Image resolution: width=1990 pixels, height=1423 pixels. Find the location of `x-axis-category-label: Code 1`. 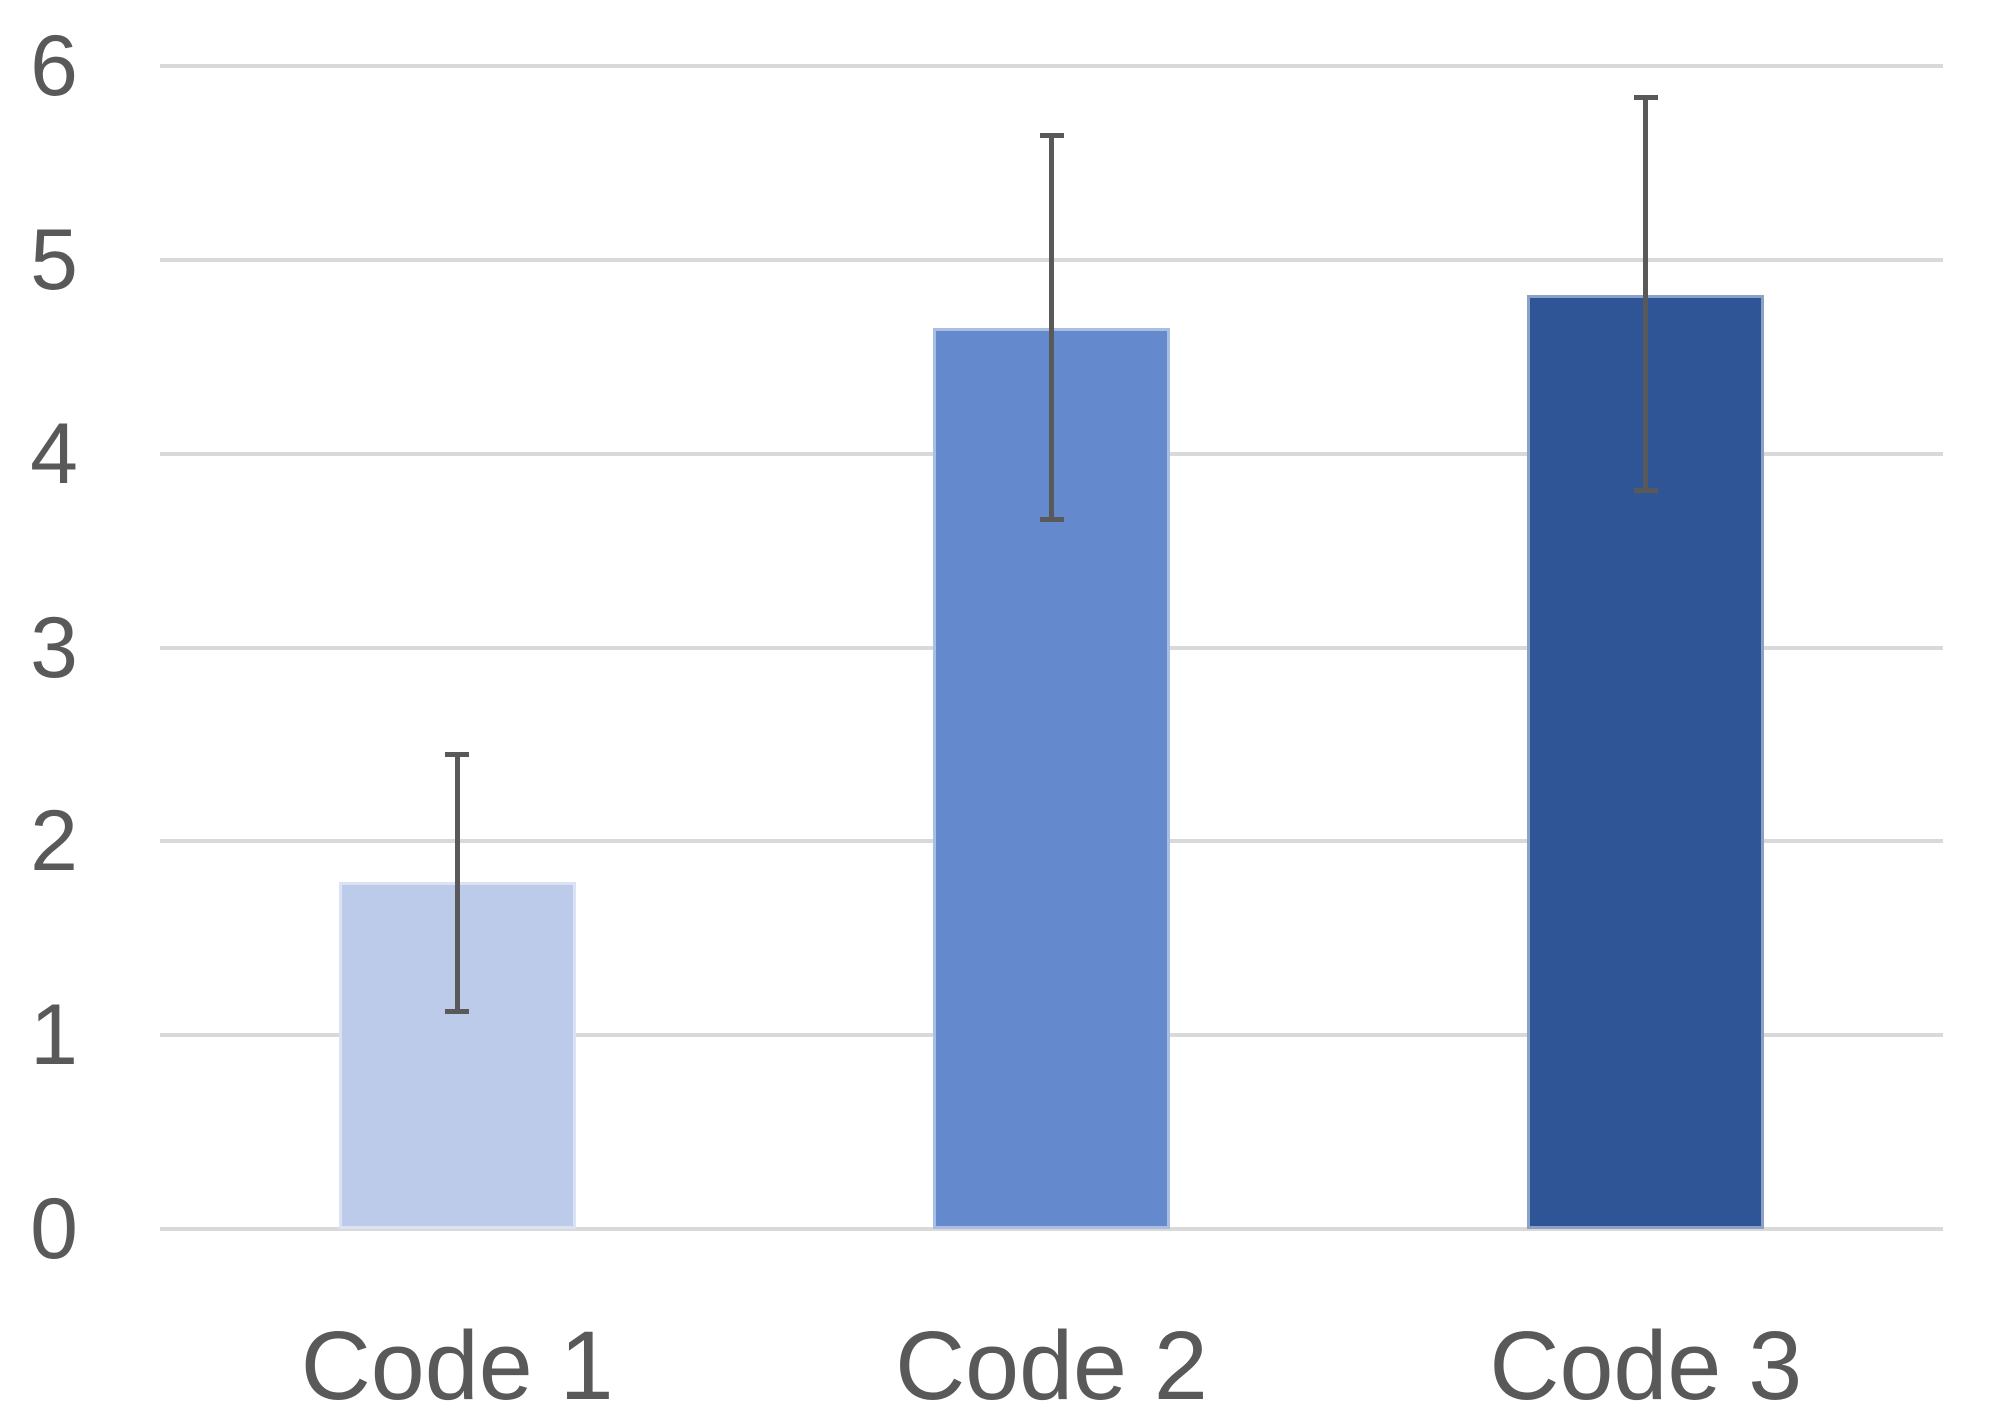

x-axis-category-label: Code 1 is located at coordinates (457, 1365).